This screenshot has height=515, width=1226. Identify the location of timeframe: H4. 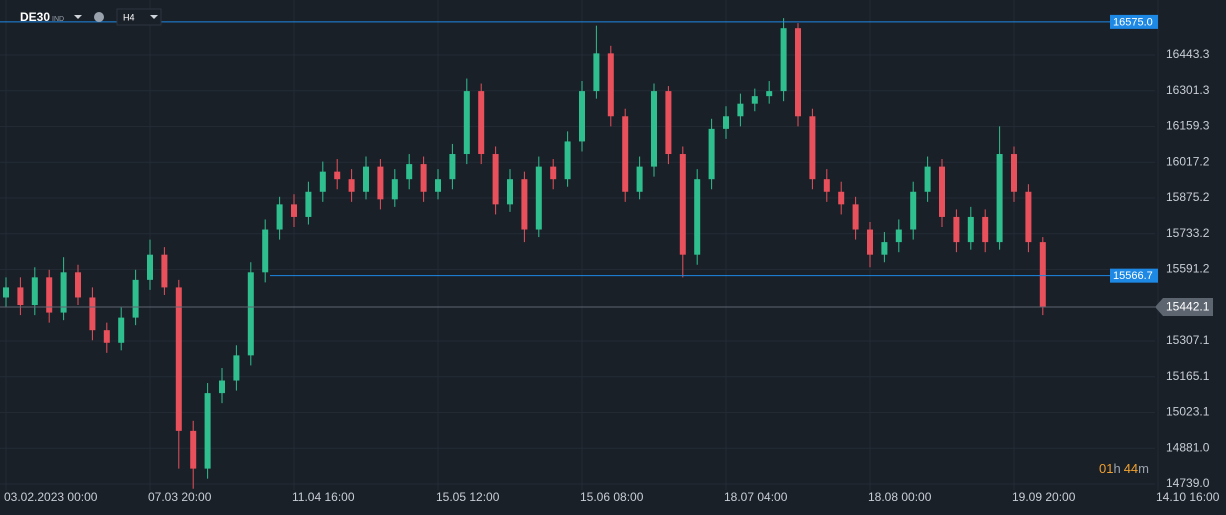
(129, 17).